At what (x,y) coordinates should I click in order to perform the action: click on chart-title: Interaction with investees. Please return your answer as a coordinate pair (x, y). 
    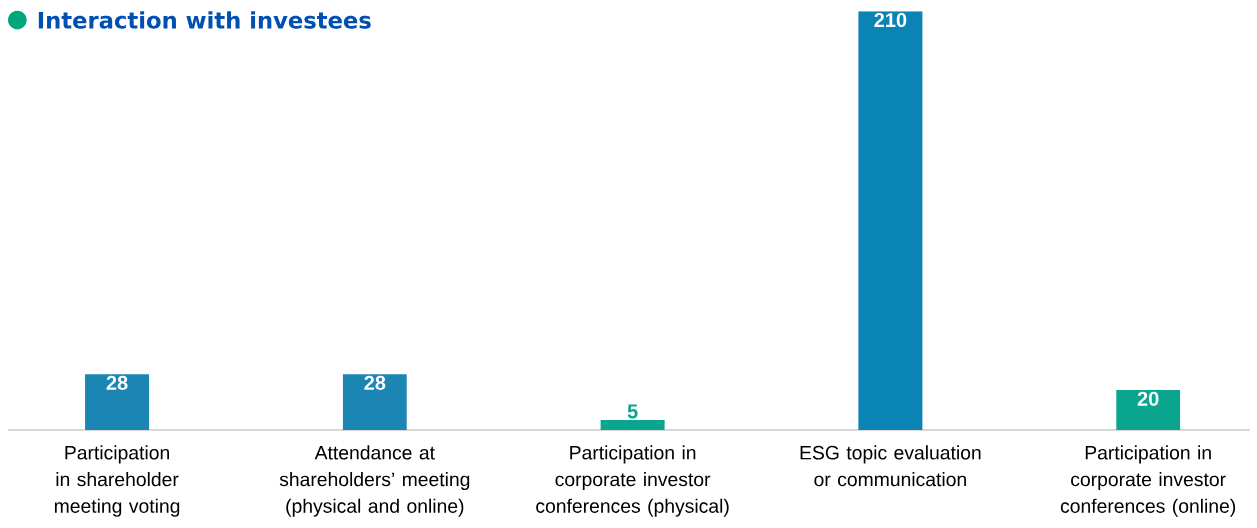
    Looking at the image, I should click on (204, 20).